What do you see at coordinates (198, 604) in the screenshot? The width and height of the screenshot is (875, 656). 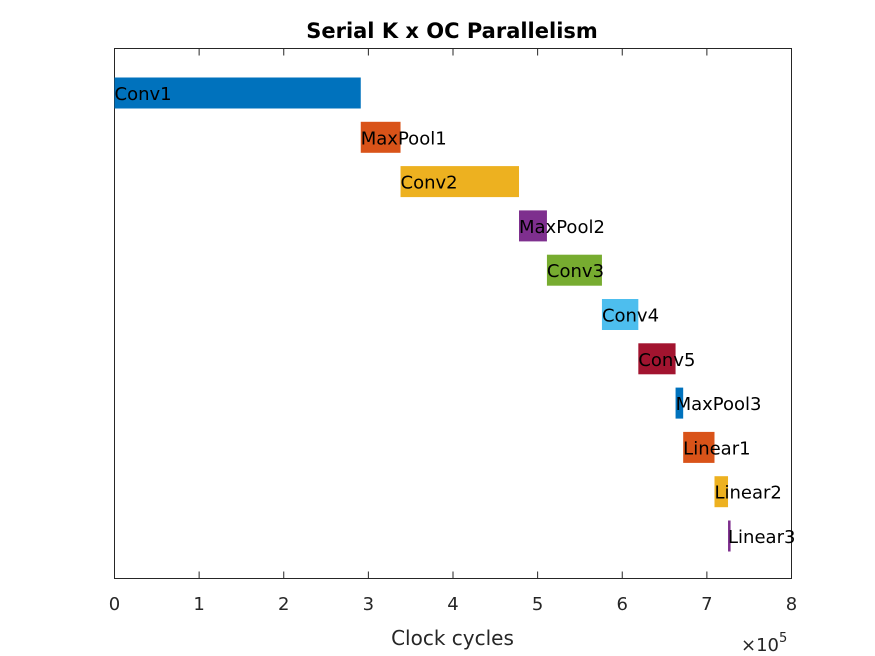 I see `x-tick-label-1: 1` at bounding box center [198, 604].